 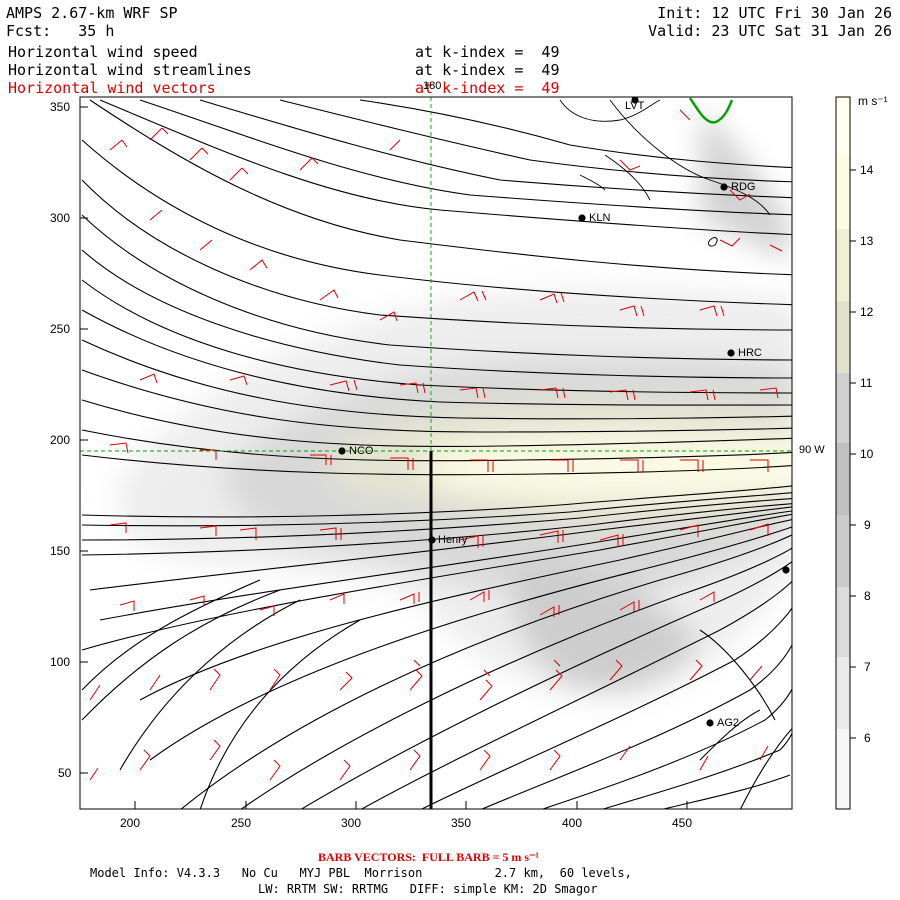 What do you see at coordinates (867, 454) in the screenshot?
I see `colorbar-label: 10` at bounding box center [867, 454].